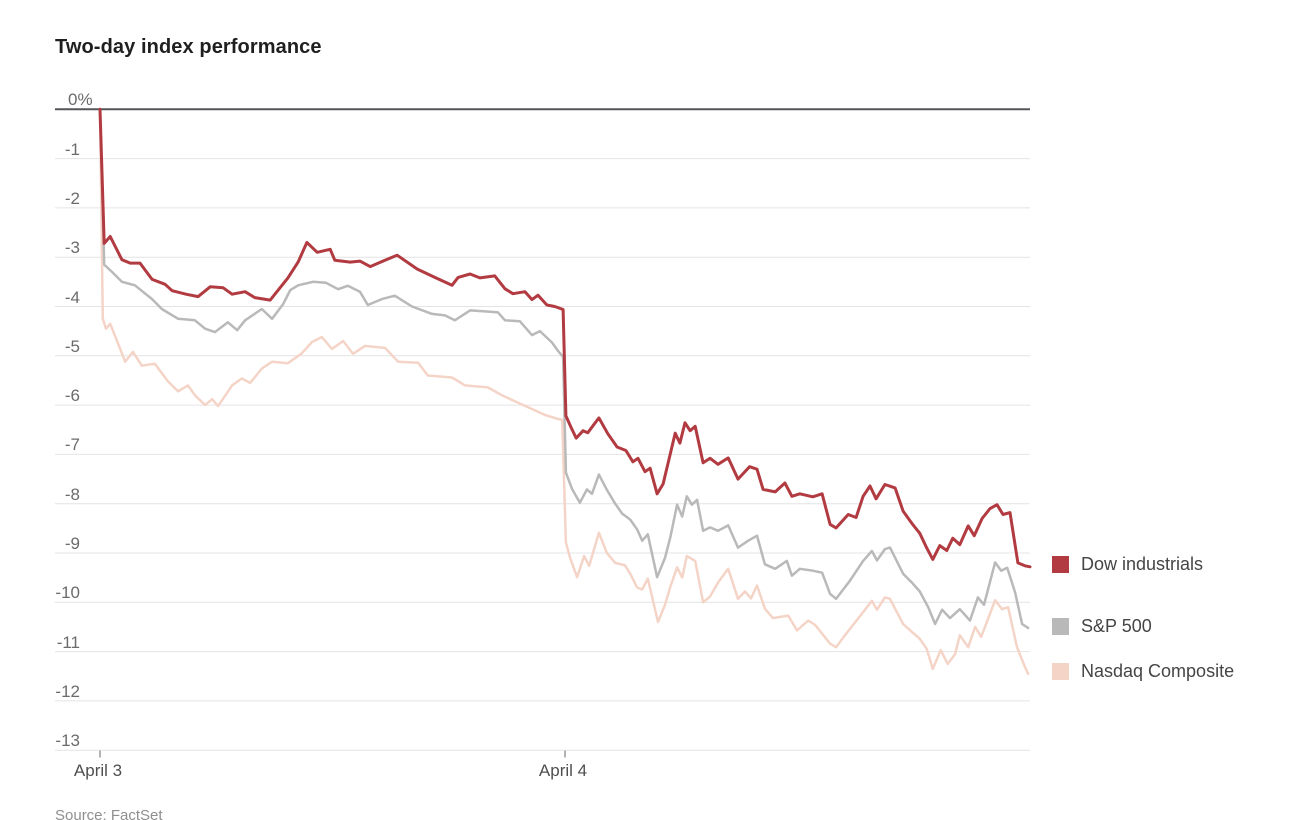 The image size is (1300, 820). I want to click on y-axis-label: -13, so click(67, 741).